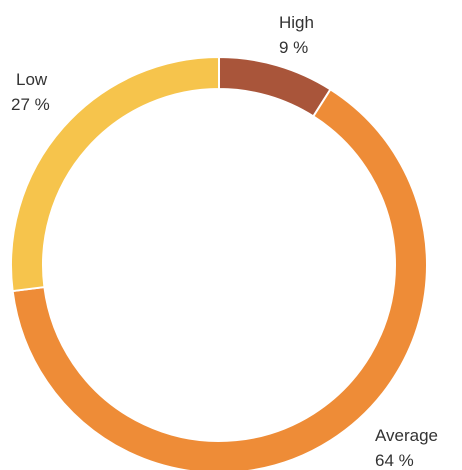 This screenshot has width=462, height=470. I want to click on label-high-name: High, so click(296, 22).